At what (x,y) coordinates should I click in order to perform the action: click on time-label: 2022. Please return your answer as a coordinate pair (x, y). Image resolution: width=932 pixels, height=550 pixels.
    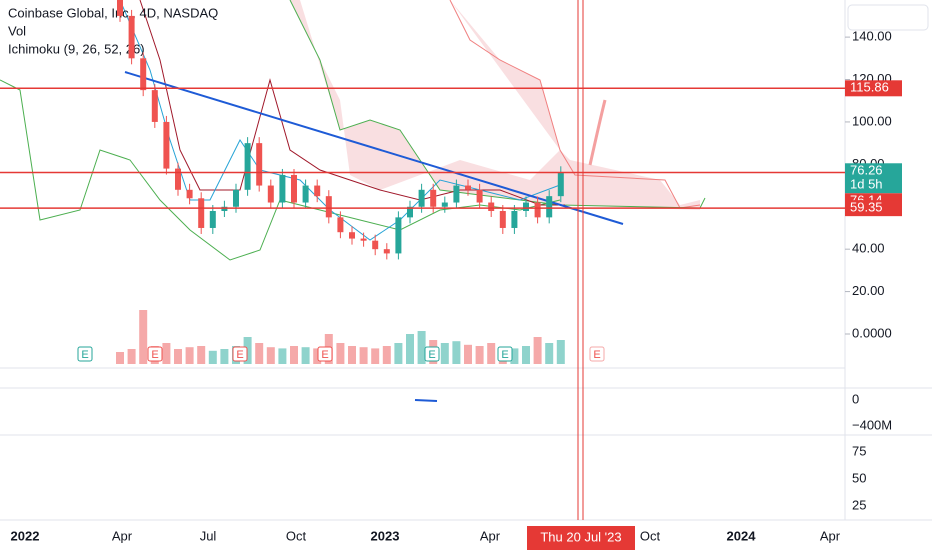
    Looking at the image, I should click on (25, 535).